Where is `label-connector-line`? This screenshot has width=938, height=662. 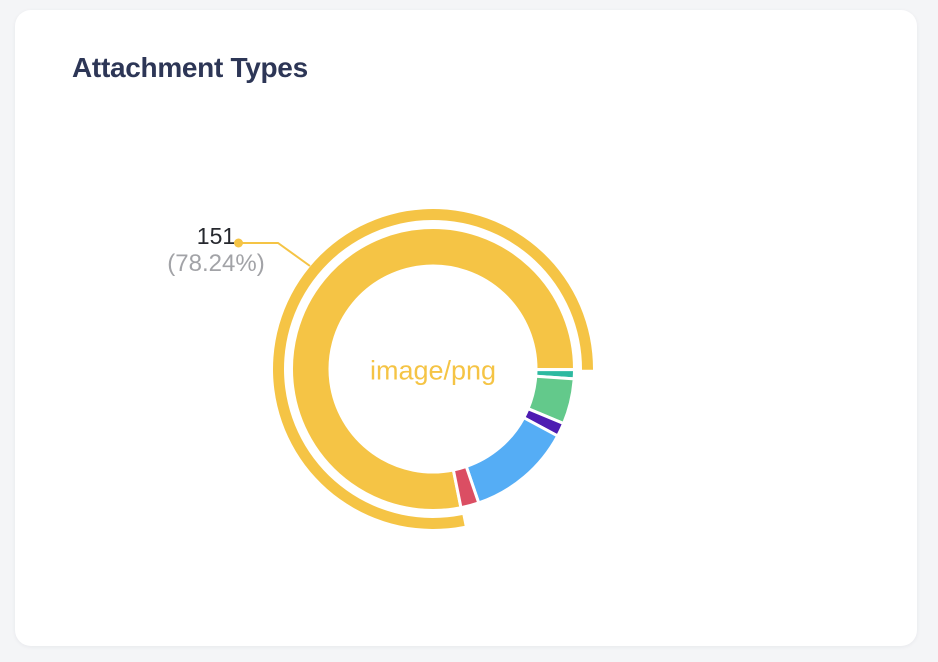
label-connector-line is located at coordinates (276, 254).